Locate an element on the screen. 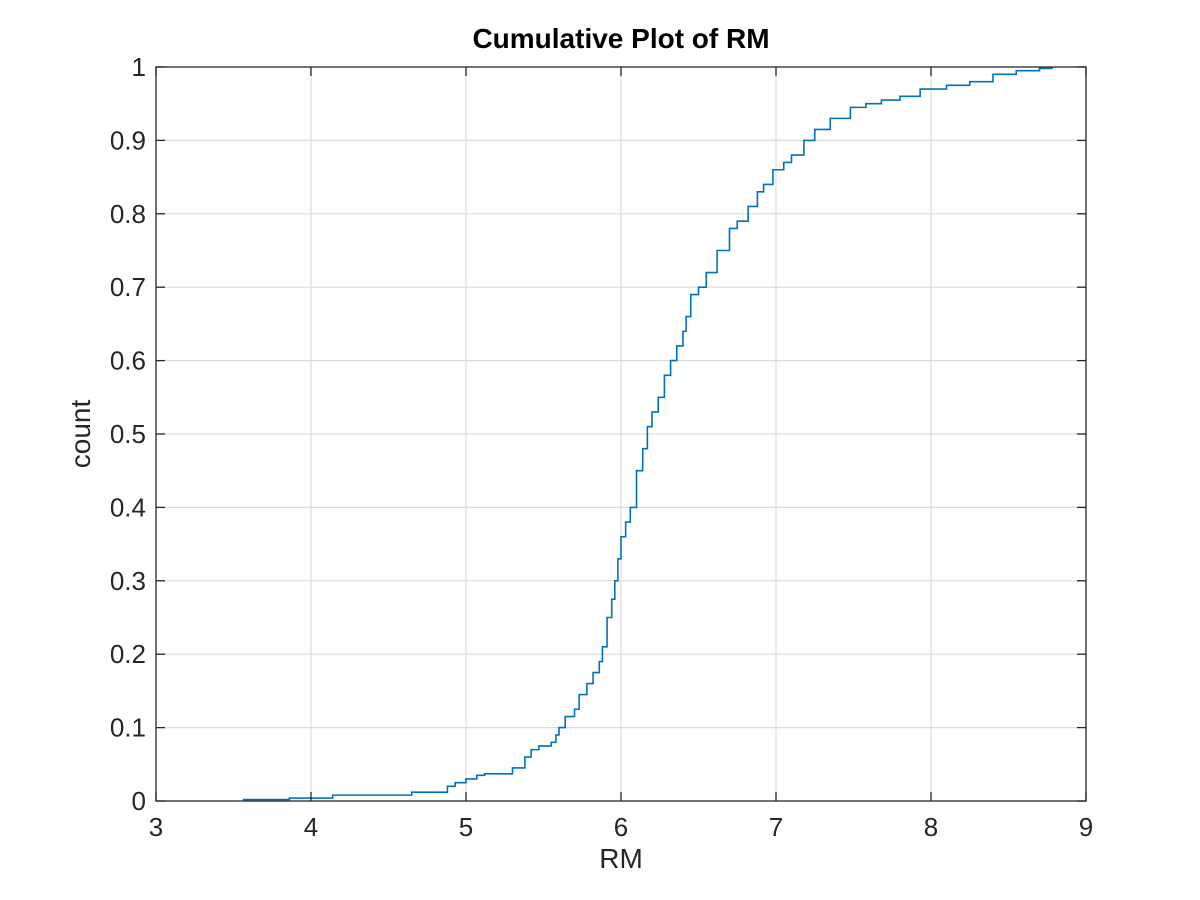 The image size is (1200, 900). y-tick-label: 0 is located at coordinates (139, 801).